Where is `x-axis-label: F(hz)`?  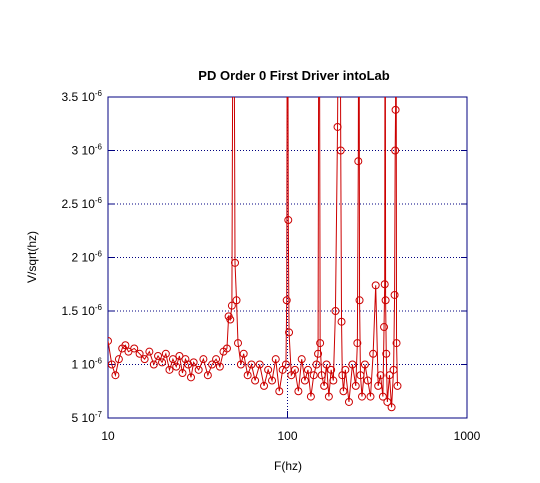
x-axis-label: F(hz) is located at coordinates (288, 466).